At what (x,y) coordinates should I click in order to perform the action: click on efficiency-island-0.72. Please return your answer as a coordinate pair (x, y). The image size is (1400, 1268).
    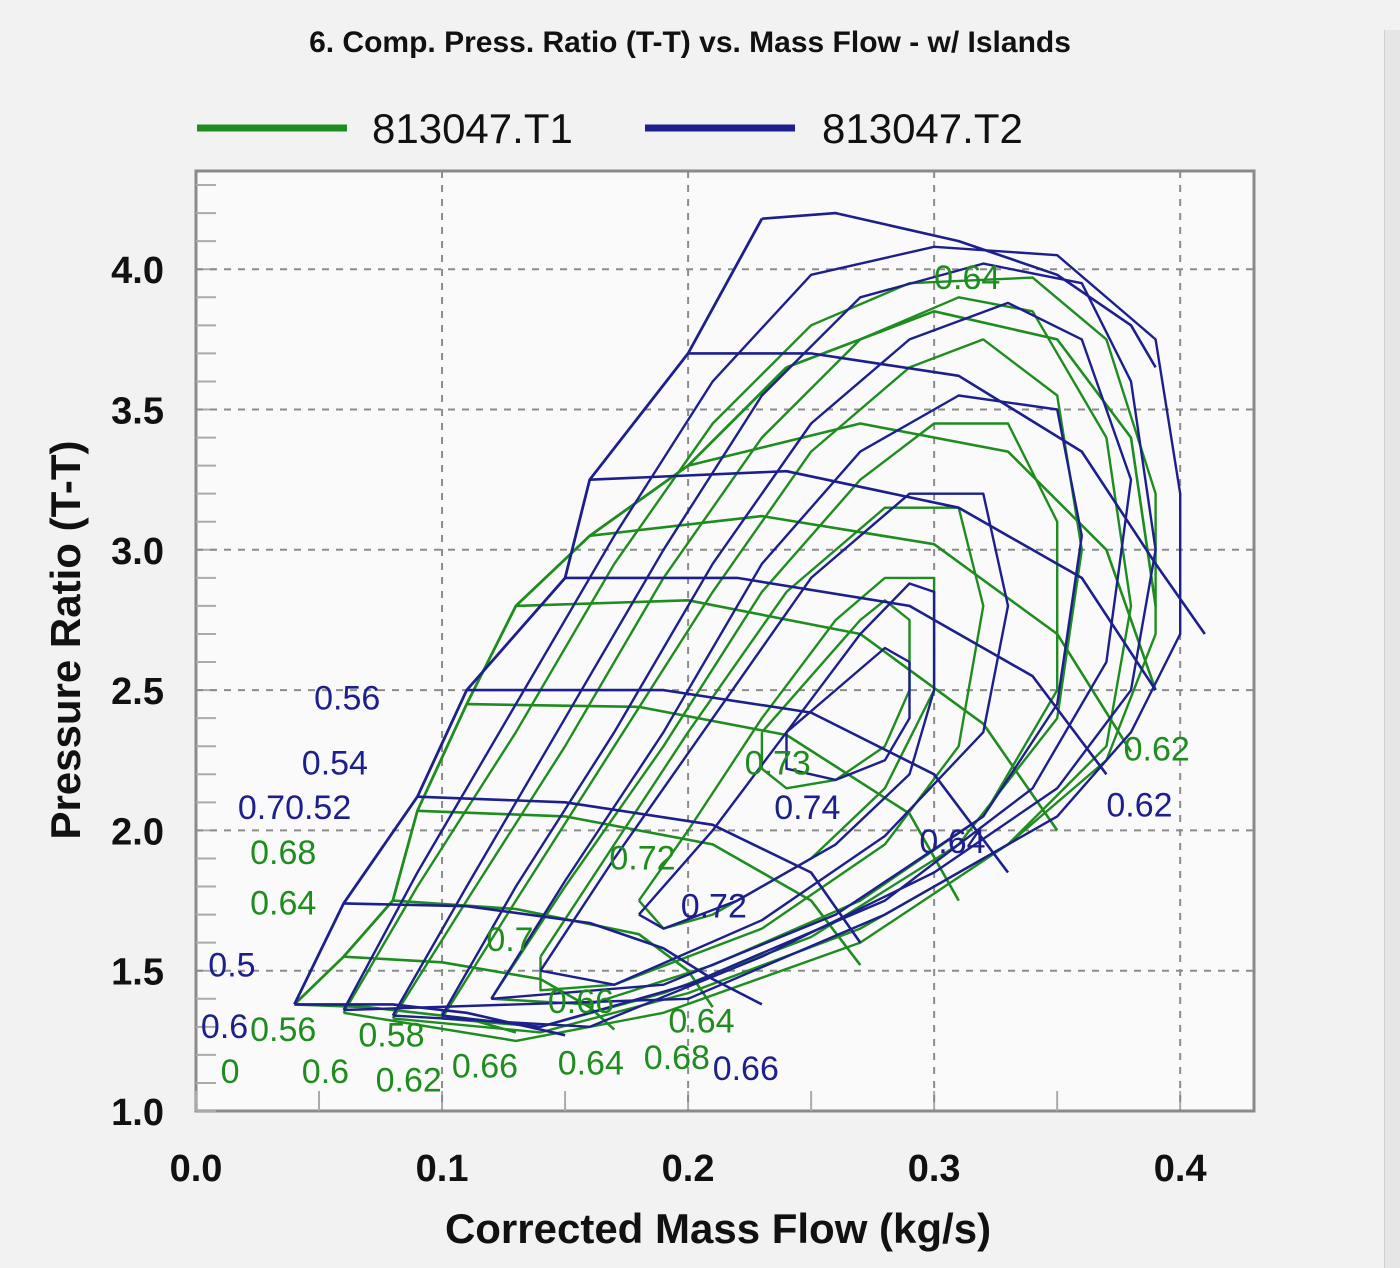
    Looking at the image, I should click on (786, 756).